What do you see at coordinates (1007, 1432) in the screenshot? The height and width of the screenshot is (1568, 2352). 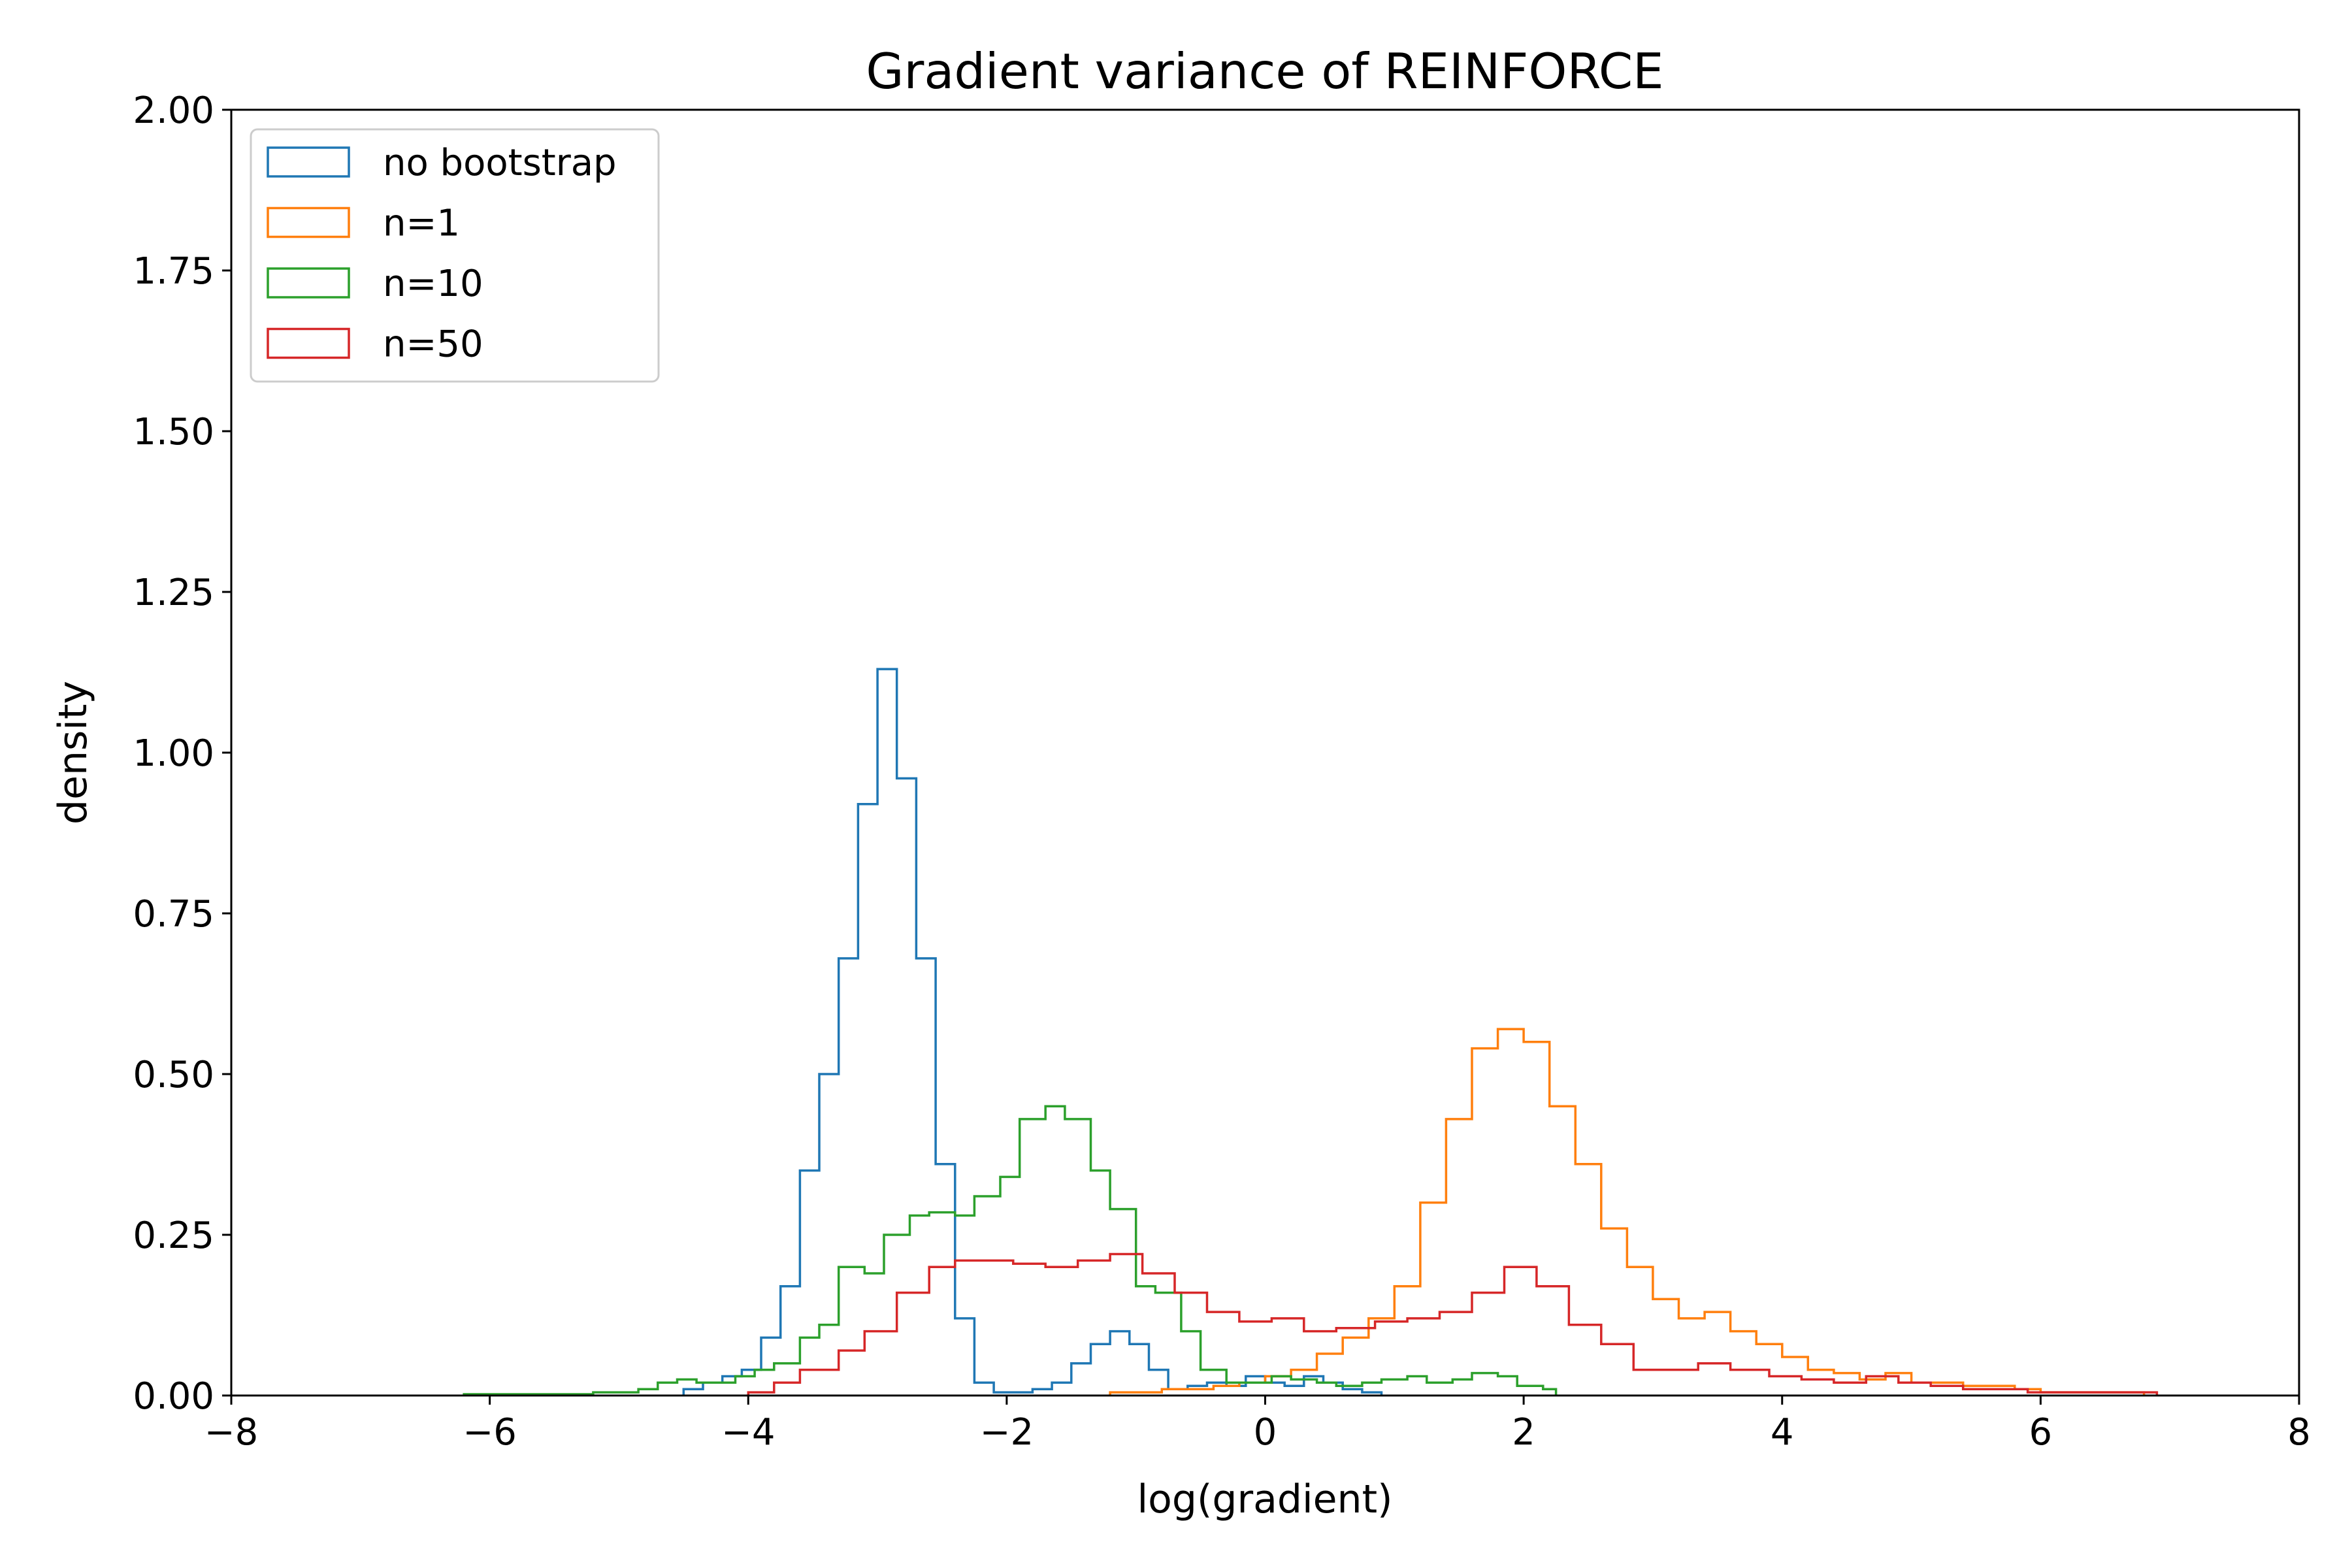 I see `x-tick-label: −2` at bounding box center [1007, 1432].